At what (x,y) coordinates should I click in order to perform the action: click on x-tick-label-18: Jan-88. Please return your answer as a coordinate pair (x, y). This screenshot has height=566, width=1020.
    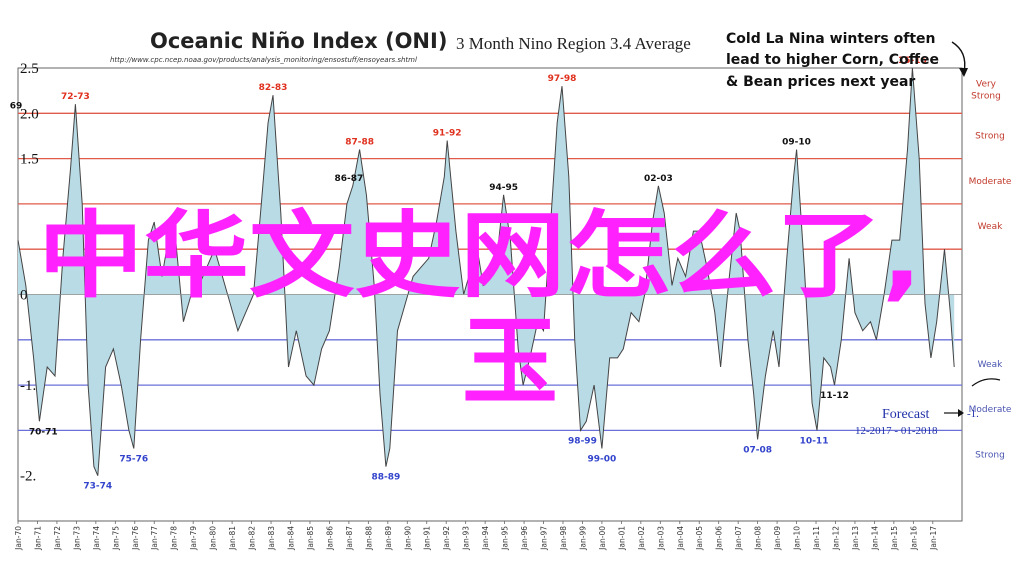
    Looking at the image, I should click on (368, 538).